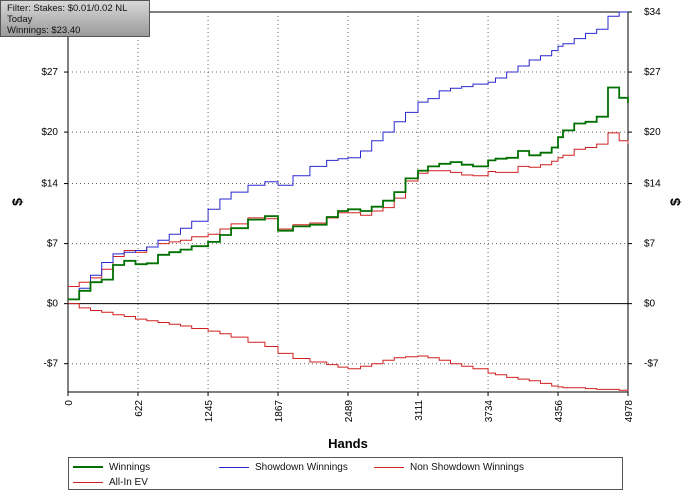  What do you see at coordinates (348, 443) in the screenshot?
I see `x-axis-label: Hands` at bounding box center [348, 443].